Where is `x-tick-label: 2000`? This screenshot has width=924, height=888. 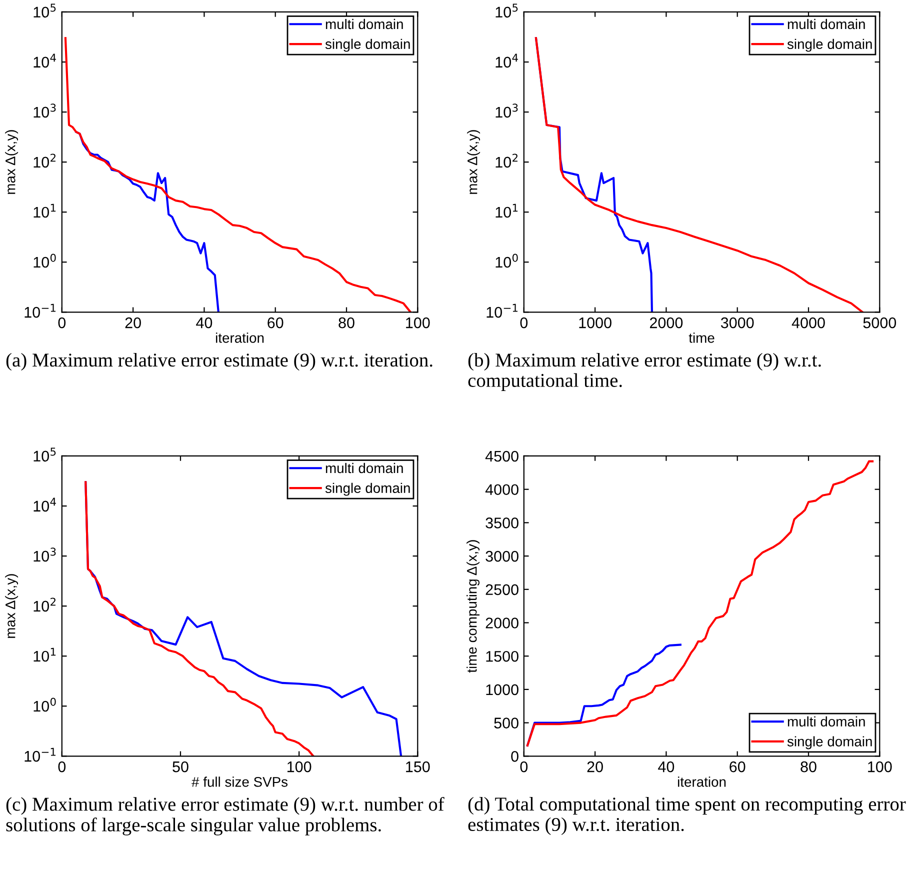
x-tick-label: 2000 is located at coordinates (666, 322).